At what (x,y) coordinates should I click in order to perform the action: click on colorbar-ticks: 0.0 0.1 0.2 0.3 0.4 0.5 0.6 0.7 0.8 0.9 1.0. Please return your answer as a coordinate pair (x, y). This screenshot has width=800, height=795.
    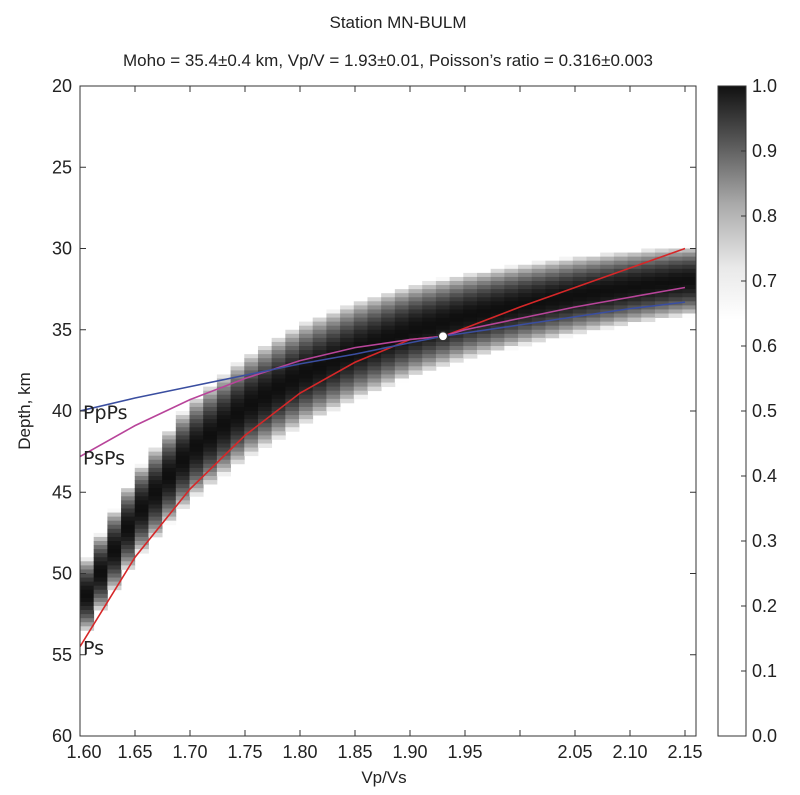
    Looking at the image, I should click on (759, 411).